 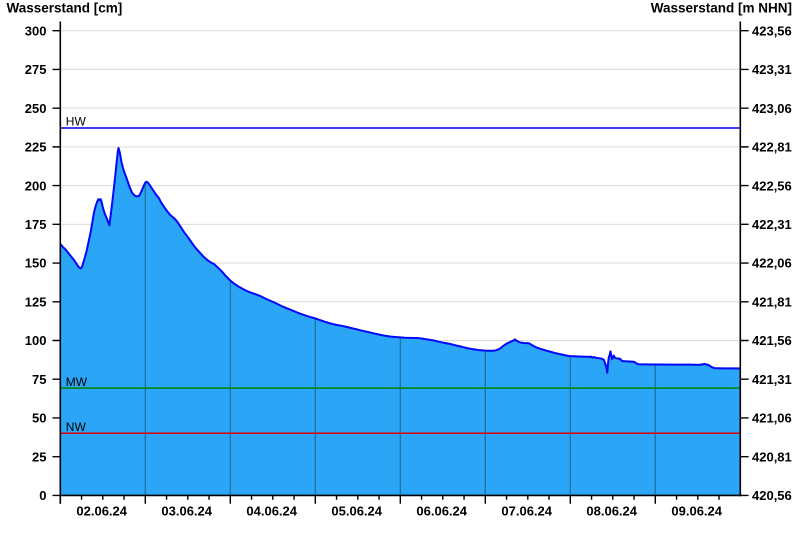 What do you see at coordinates (772, 379) in the screenshot?
I see `svg-text: 421,31` at bounding box center [772, 379].